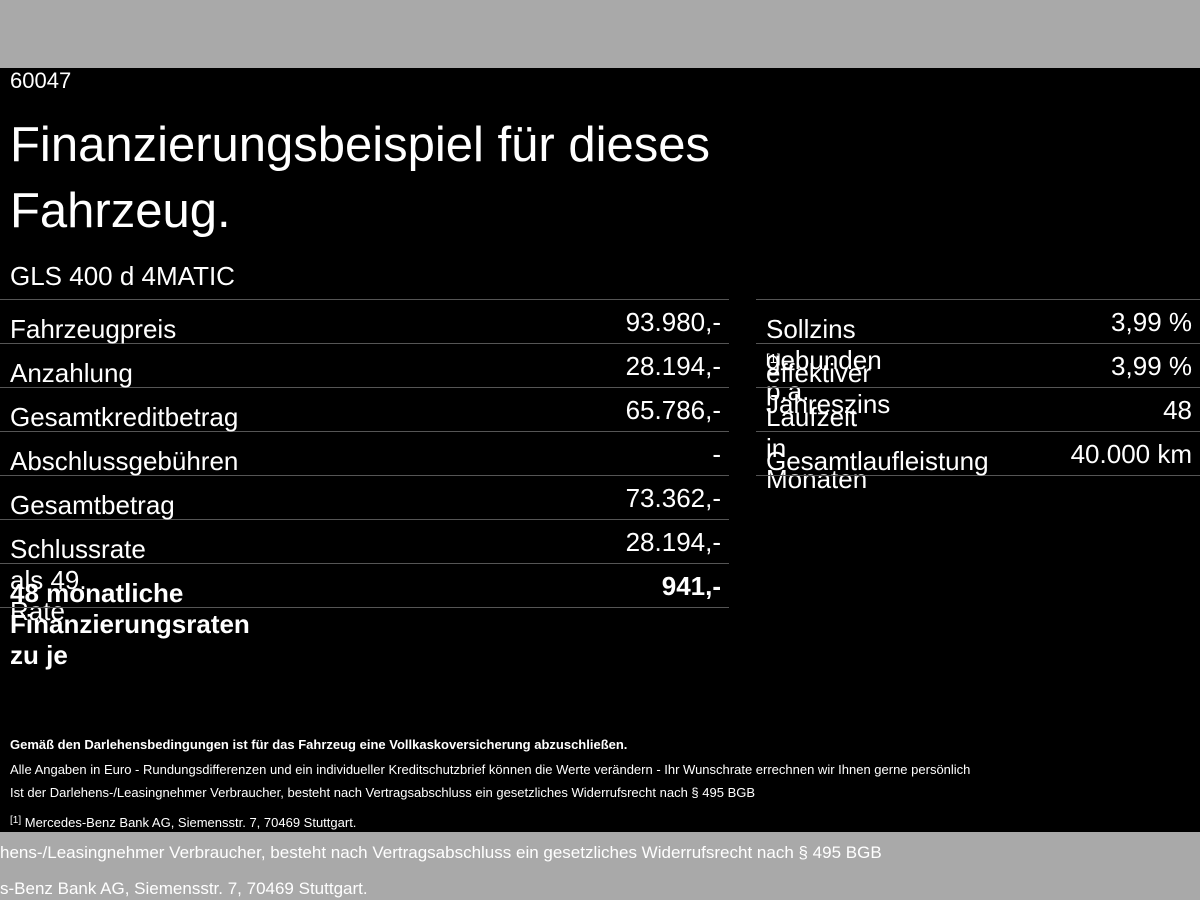 The height and width of the screenshot is (900, 1200). Describe the element at coordinates (828, 388) in the screenshot. I see `row-label-text: effektiver Jahreszins` at that location.